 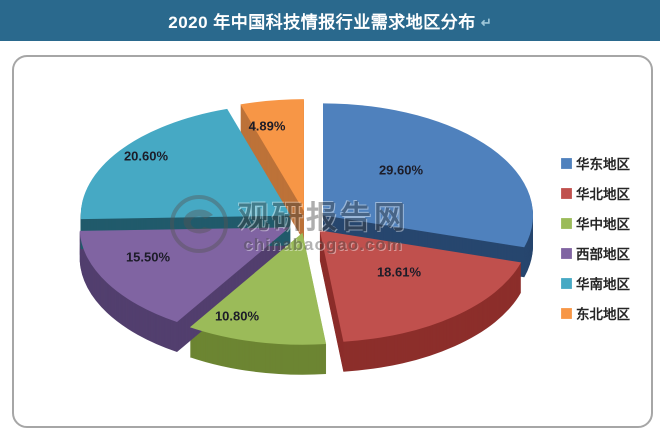 I want to click on legend-item-0: 华东地区, so click(x=595, y=163).